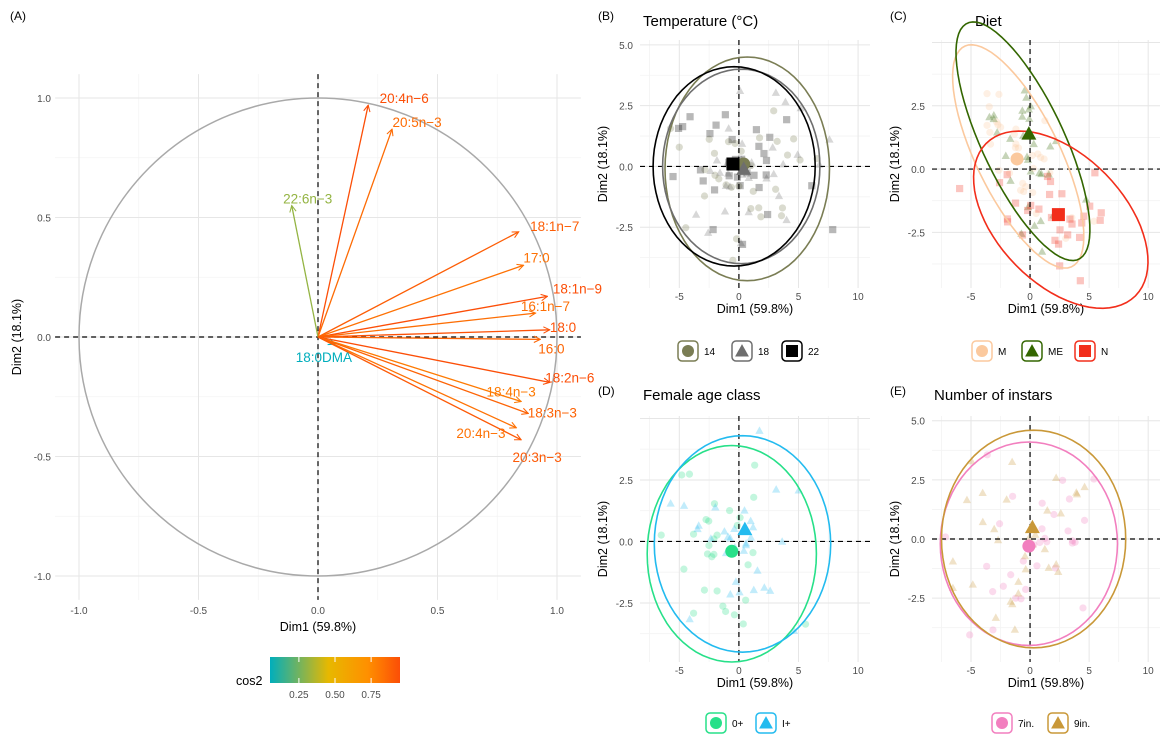  I want to click on variable-arrow, so click(354, 233).